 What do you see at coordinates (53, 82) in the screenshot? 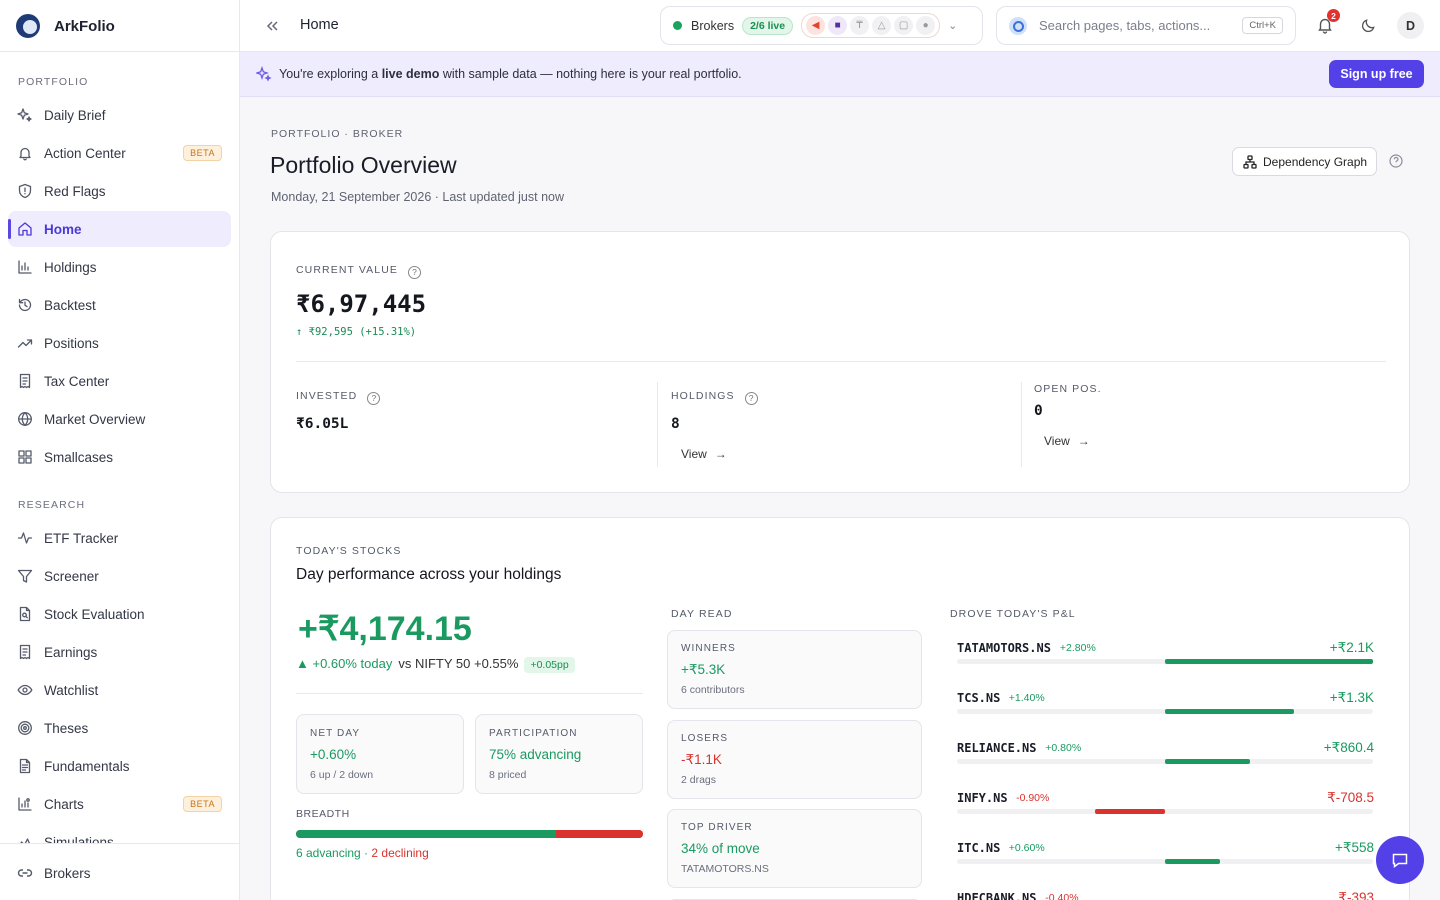
I see `section-portfolio: PORTFOLIO` at bounding box center [53, 82].